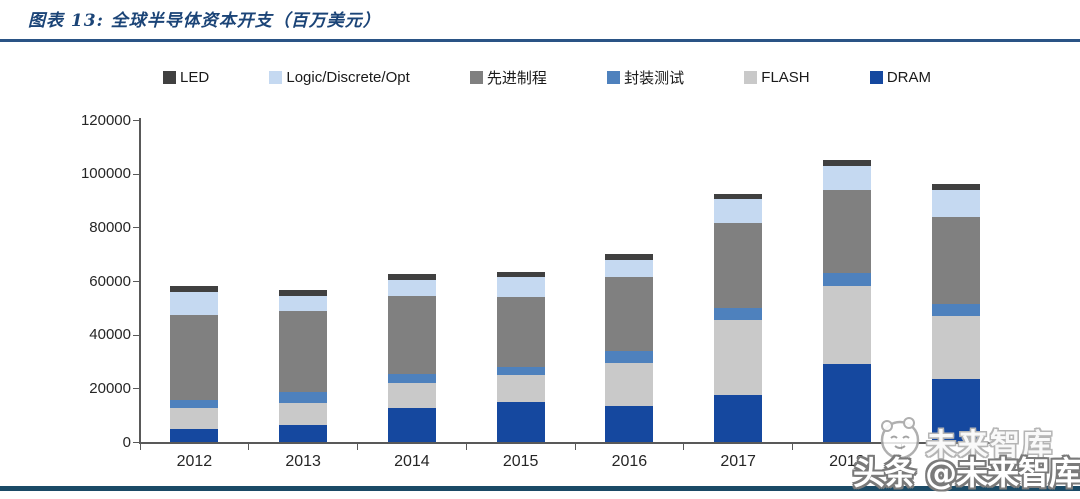 This screenshot has height=499, width=1080. I want to click on y-tick-label: 80000, so click(110, 227).